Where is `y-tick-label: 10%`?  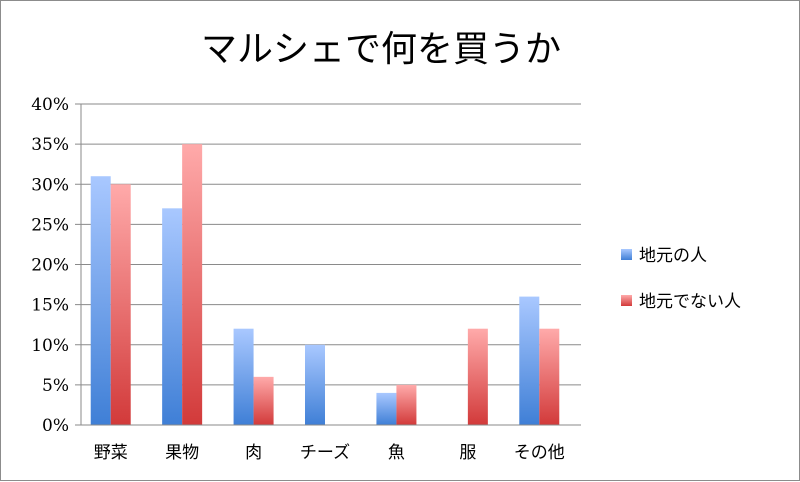 y-tick-label: 10% is located at coordinates (50, 346).